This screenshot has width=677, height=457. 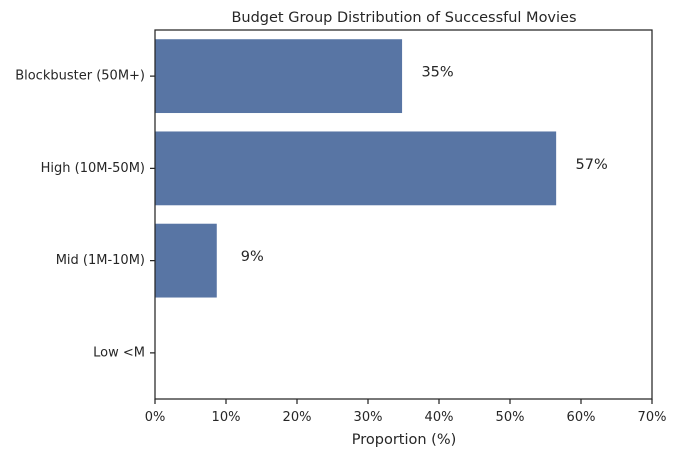 I want to click on x-tick-label-0: 0%, so click(x=155, y=417).